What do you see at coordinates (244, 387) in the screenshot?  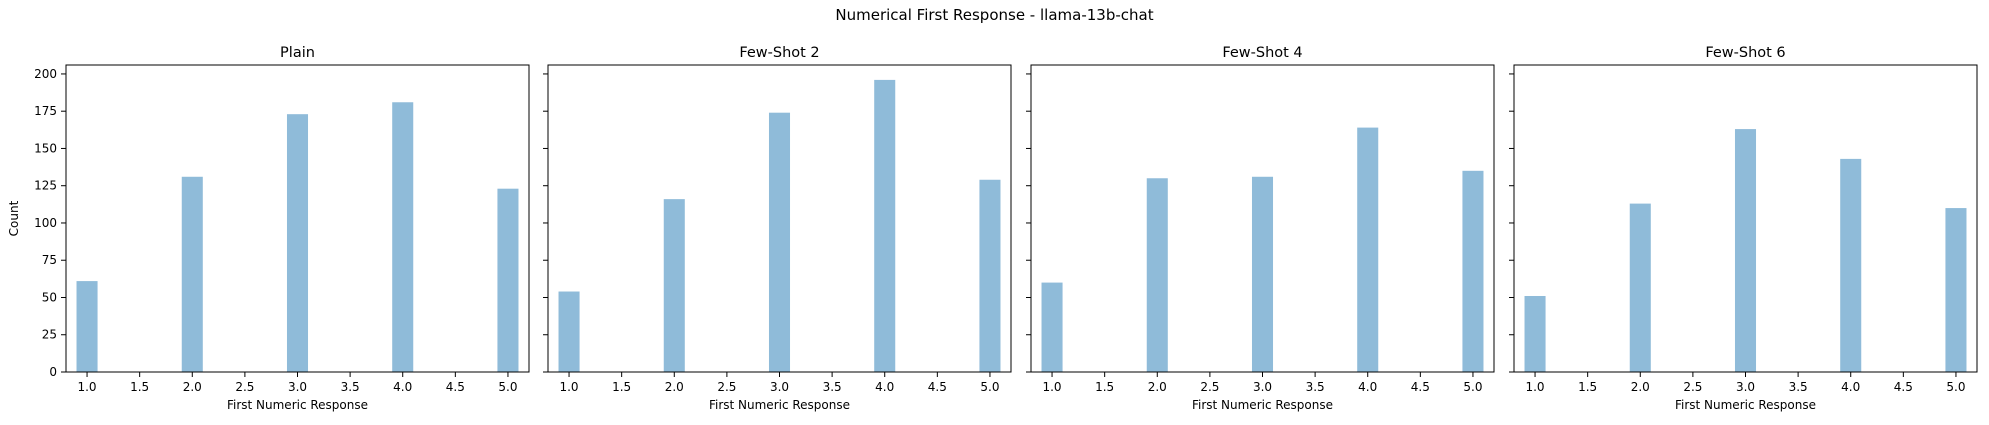 I see `xtick-label-1-4: 2.5` at bounding box center [244, 387].